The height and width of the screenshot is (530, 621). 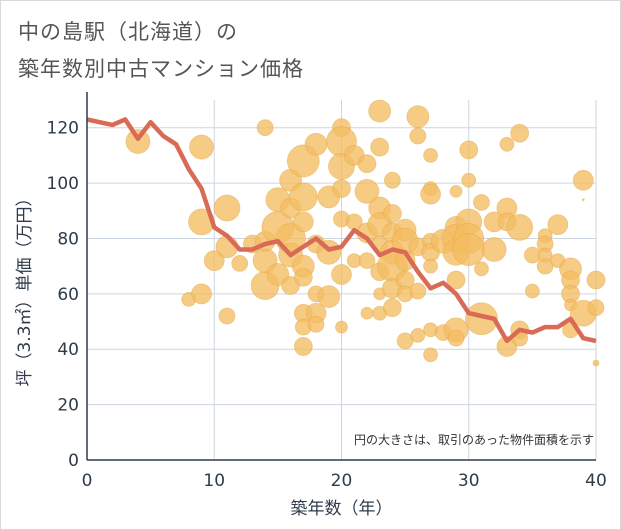 I want to click on chart-title-line1: 中の島駅（北海道）の, so click(x=128, y=32).